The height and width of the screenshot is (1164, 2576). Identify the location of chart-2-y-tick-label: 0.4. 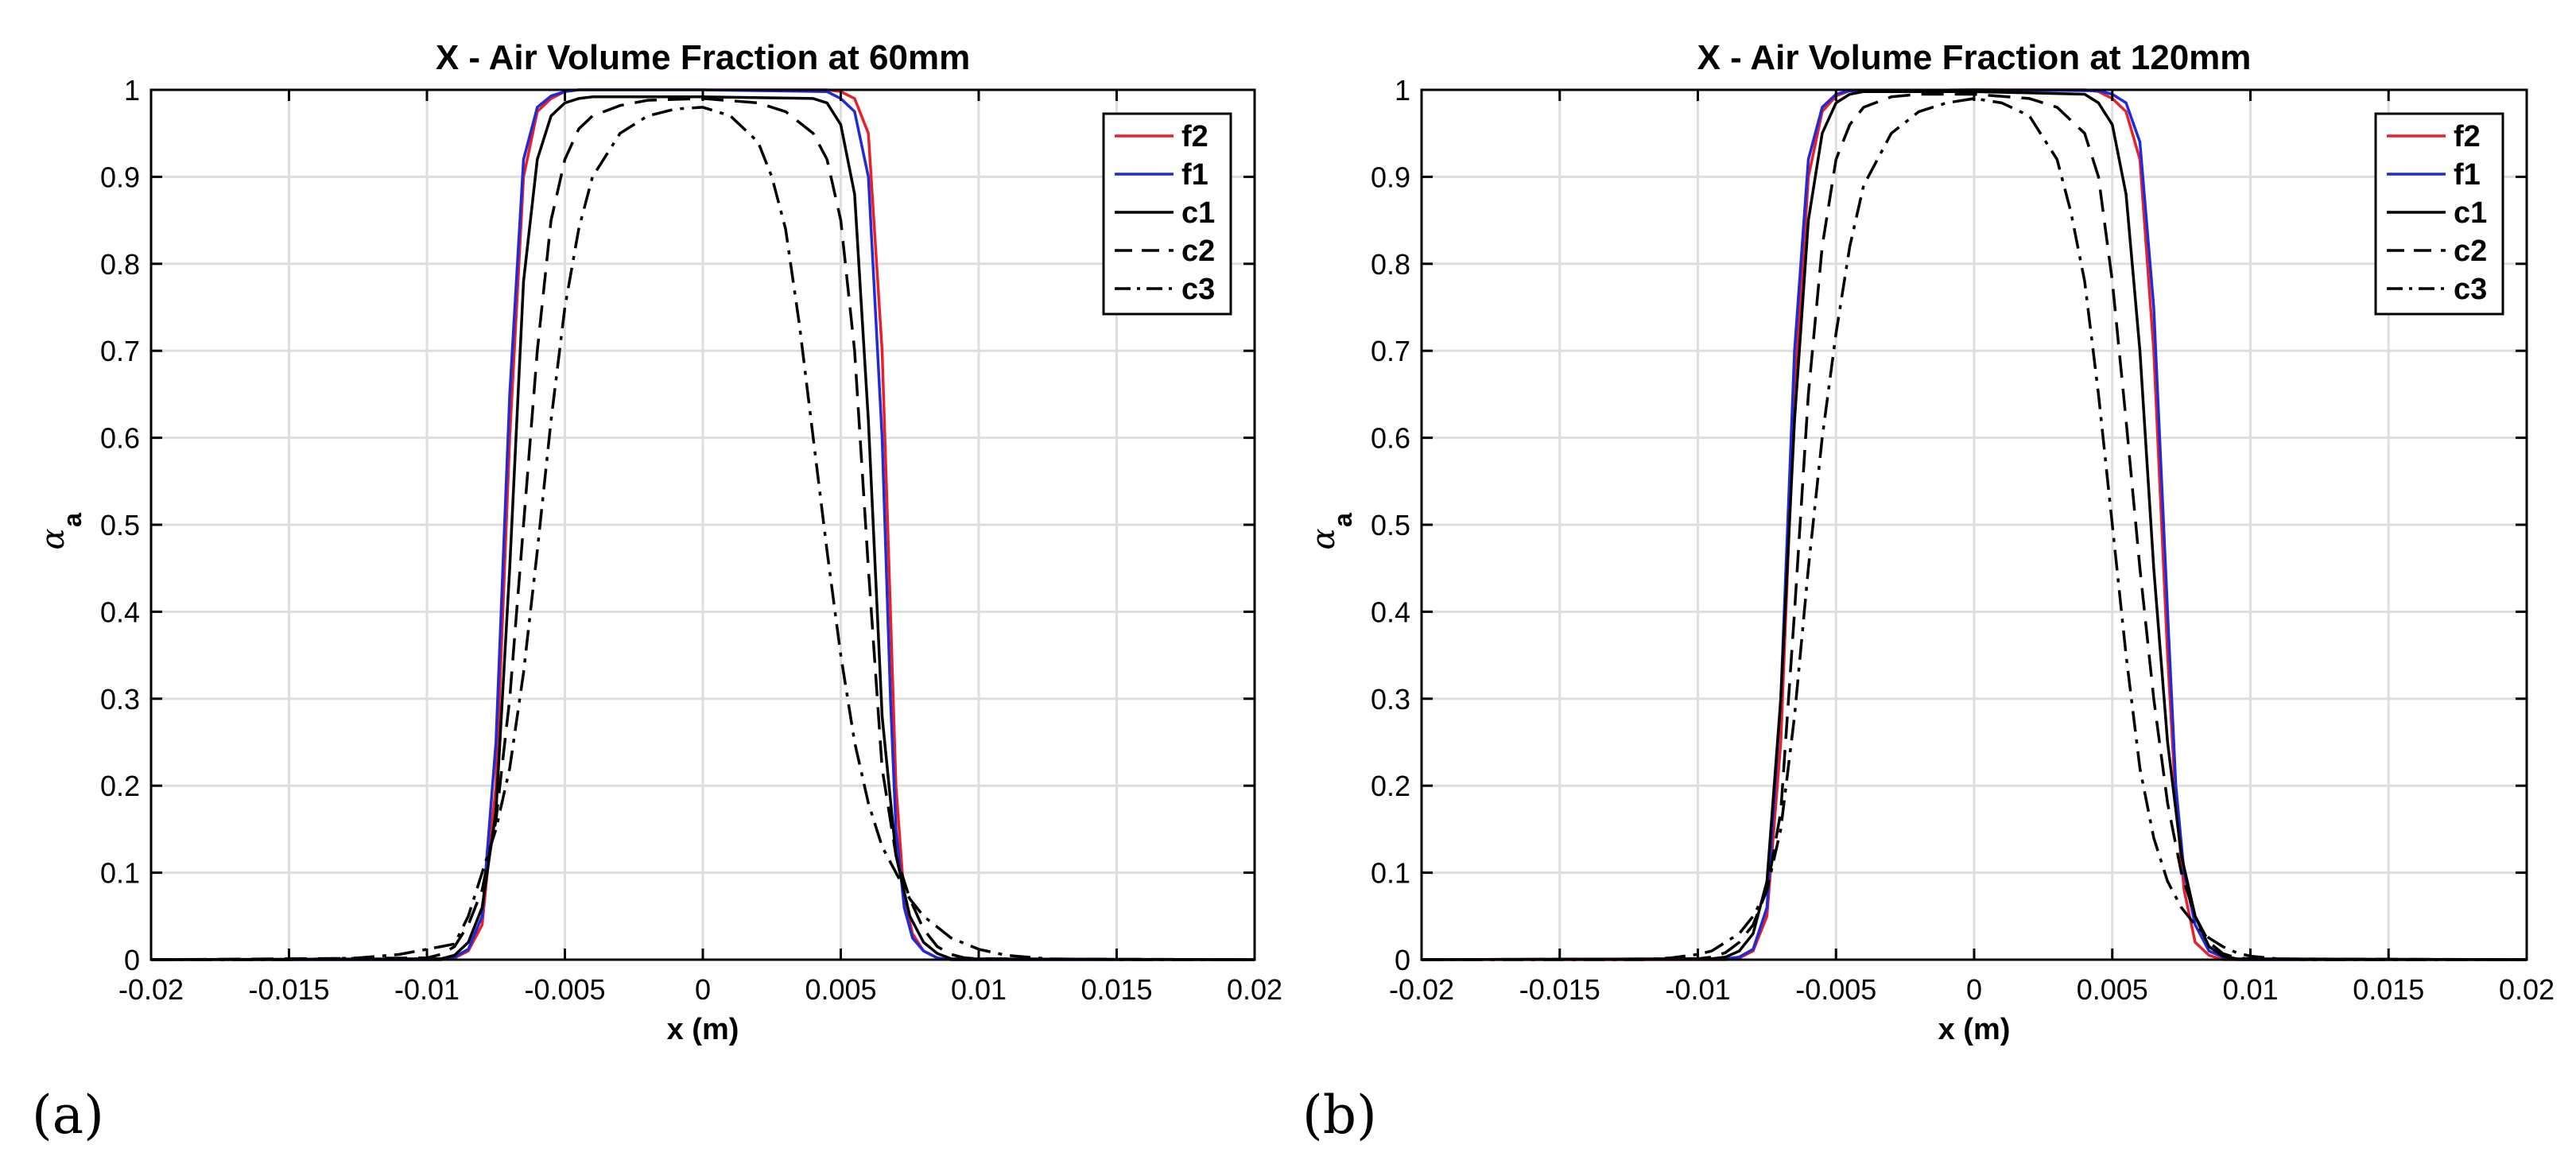
(1390, 612).